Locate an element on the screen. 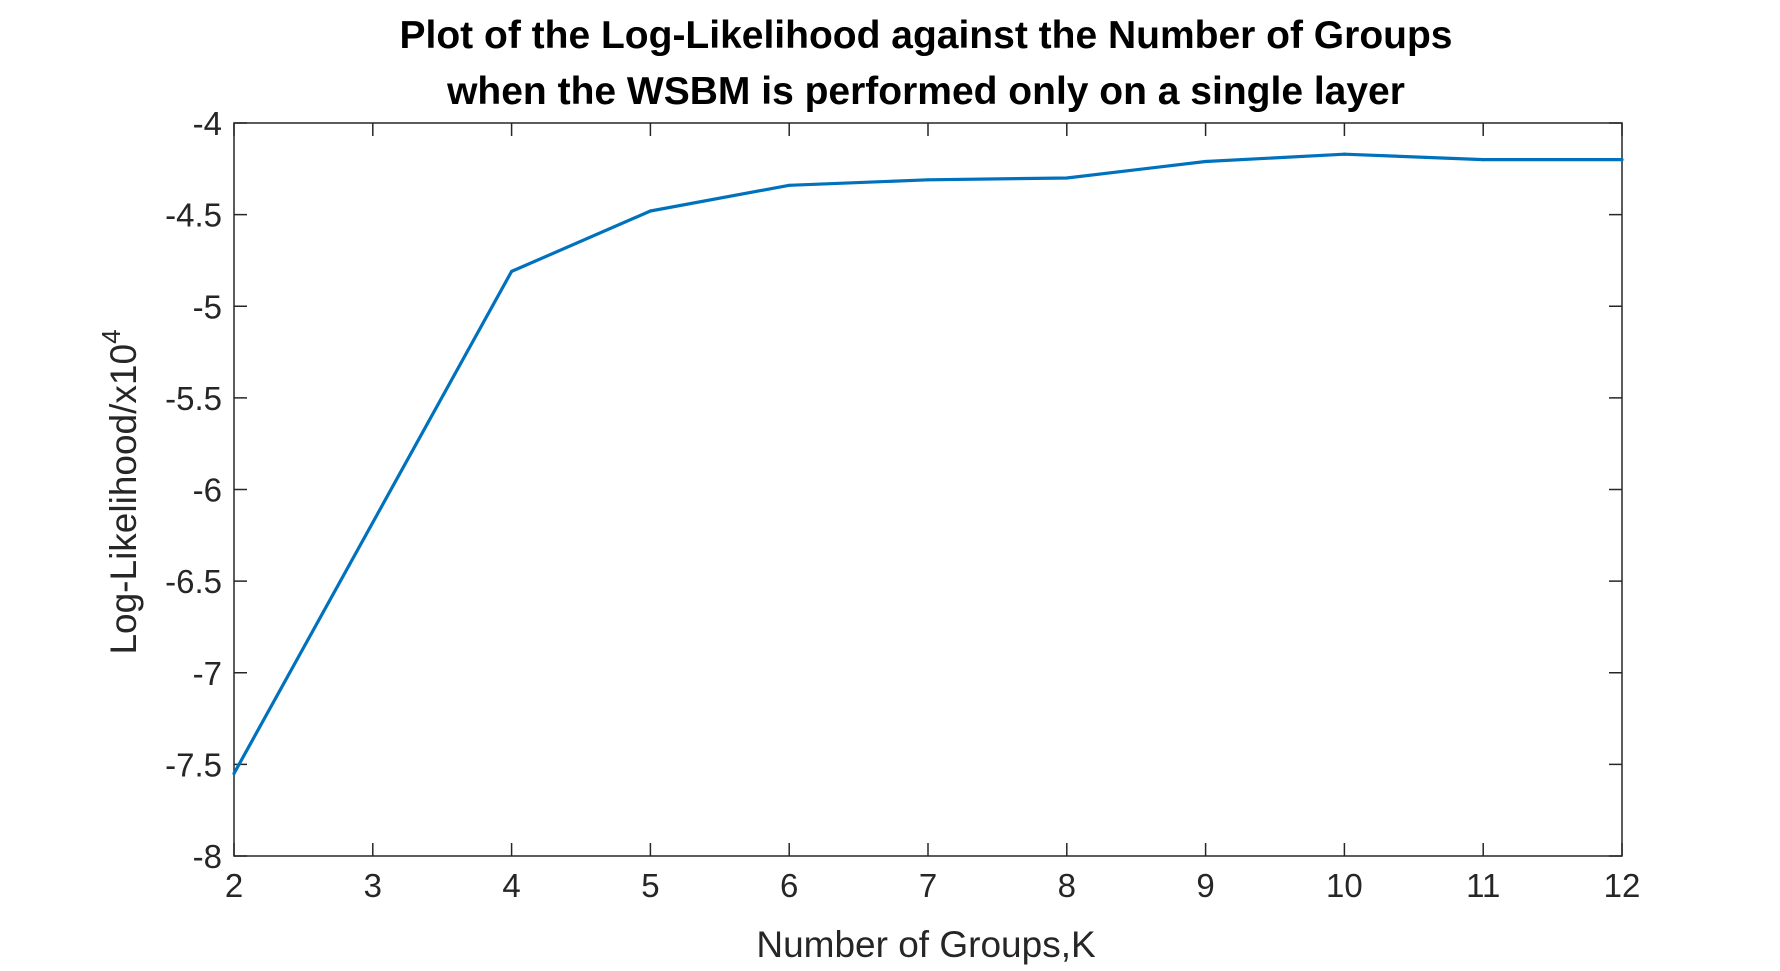 The width and height of the screenshot is (1780, 971). y-tick-label: -7.5 is located at coordinates (193, 764).